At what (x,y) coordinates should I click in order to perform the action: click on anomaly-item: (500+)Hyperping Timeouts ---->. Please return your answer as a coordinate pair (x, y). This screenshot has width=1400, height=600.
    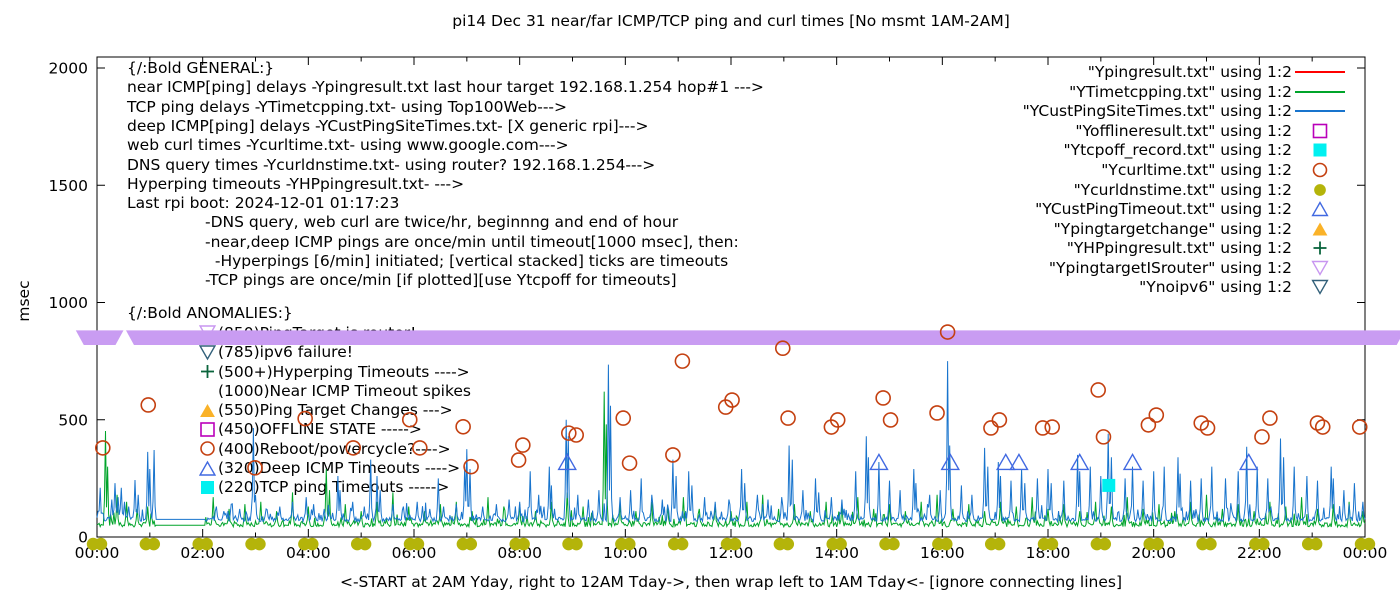
    Looking at the image, I should click on (334, 371).